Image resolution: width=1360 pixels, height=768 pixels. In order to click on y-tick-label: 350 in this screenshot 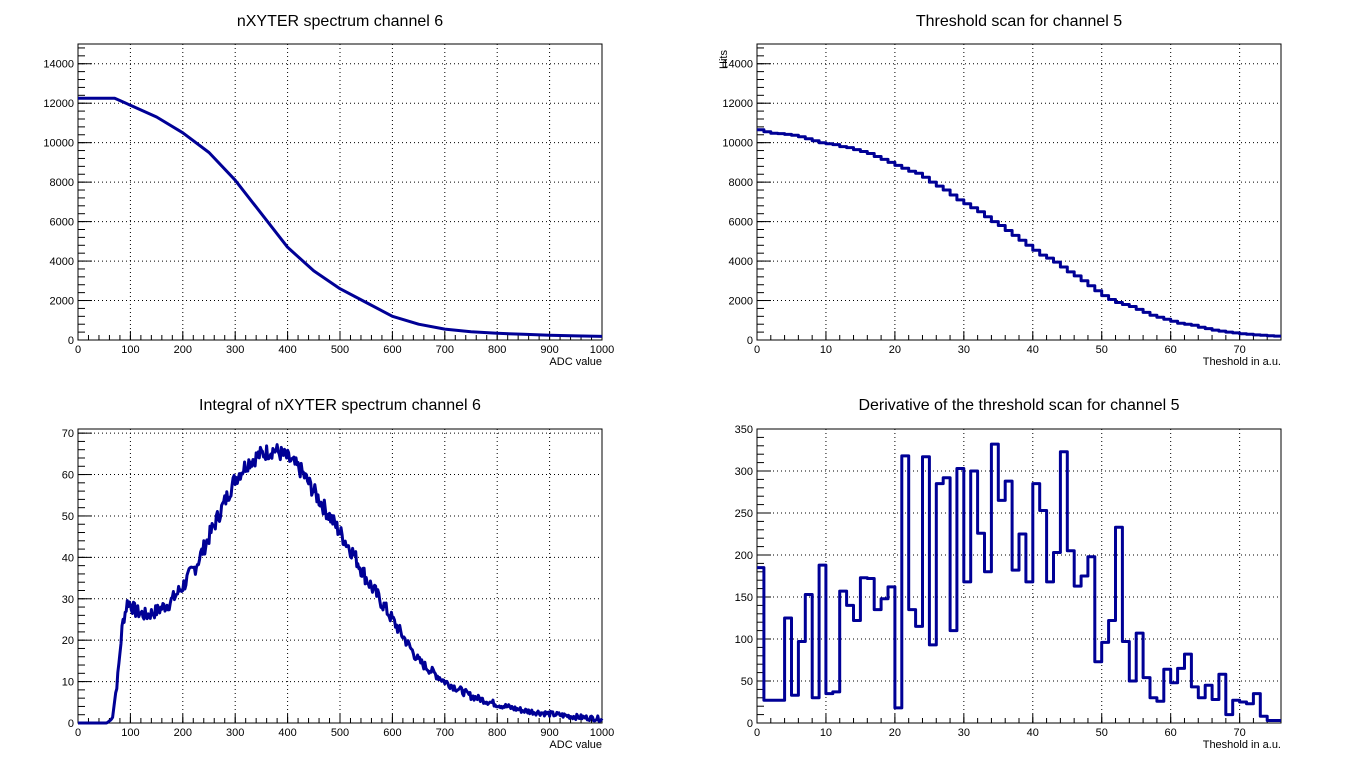, I will do `click(744, 430)`.